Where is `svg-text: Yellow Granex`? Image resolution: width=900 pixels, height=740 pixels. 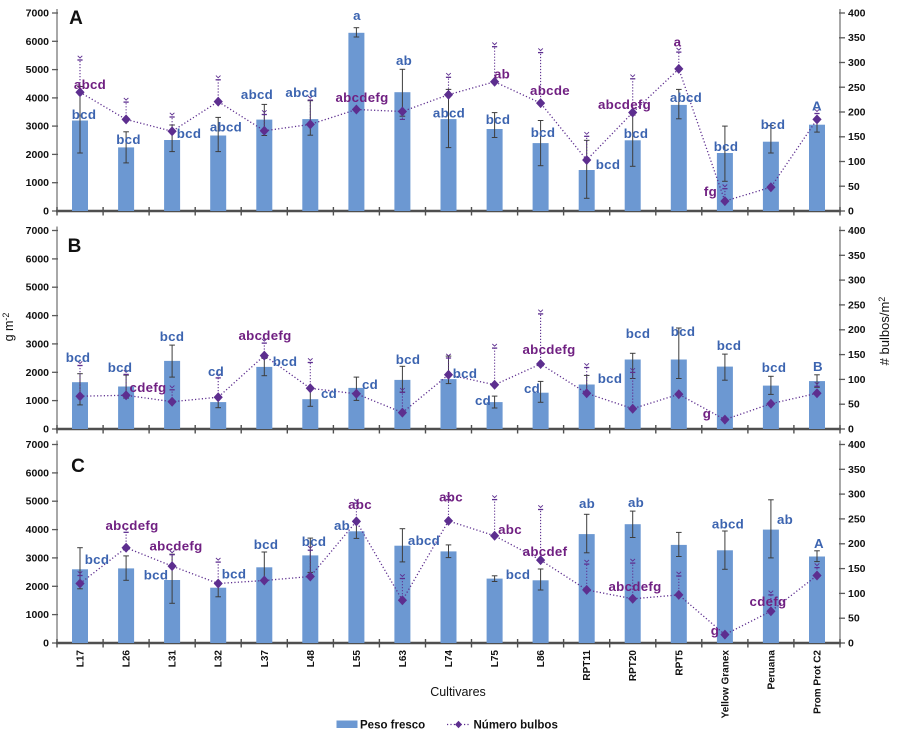
svg-text: Yellow Granex is located at coordinates (725, 684).